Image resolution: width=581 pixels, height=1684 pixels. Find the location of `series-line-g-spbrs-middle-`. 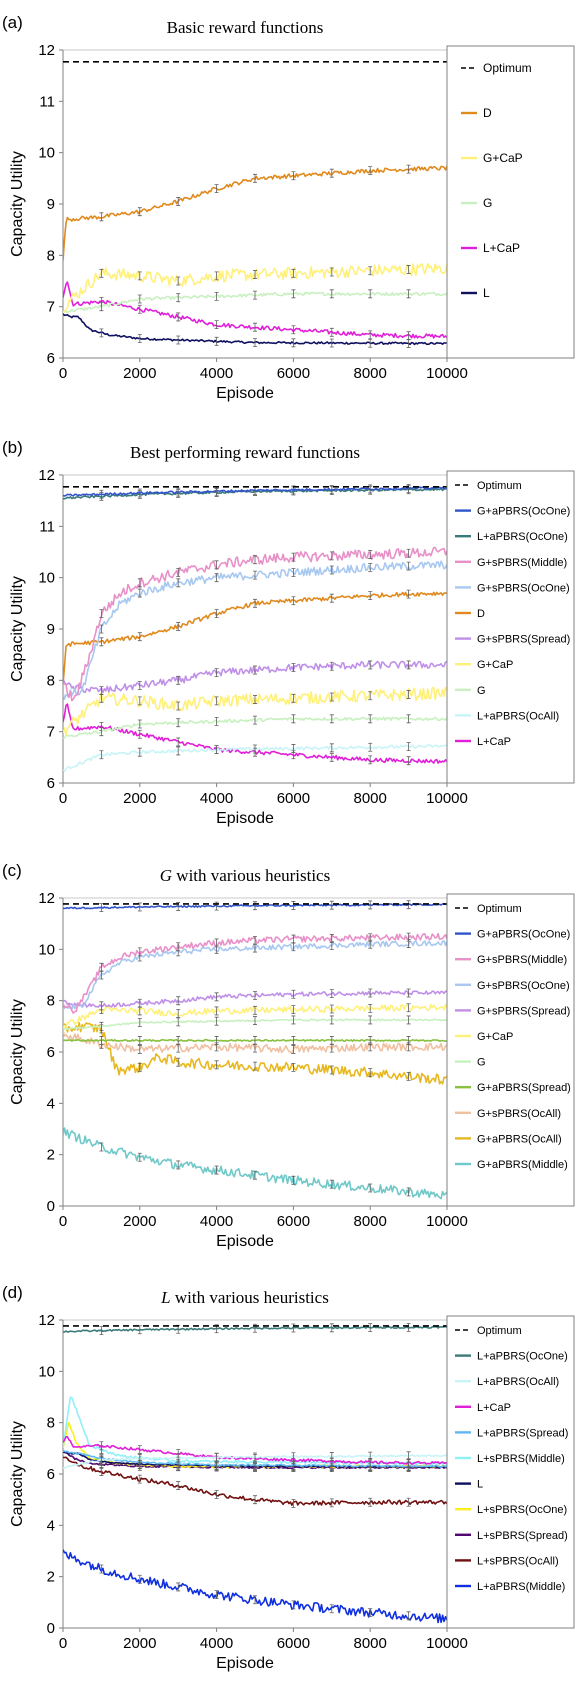

series-line-g-spbrs-middle- is located at coordinates (255, 624).